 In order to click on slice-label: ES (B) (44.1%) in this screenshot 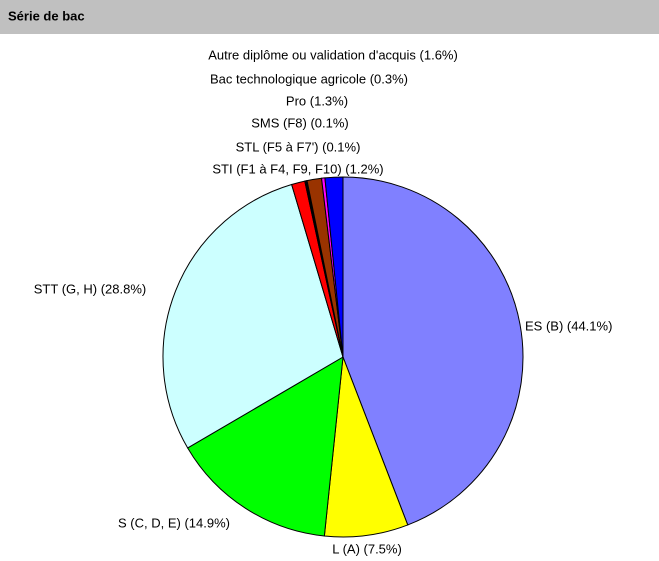, I will do `click(568, 325)`.